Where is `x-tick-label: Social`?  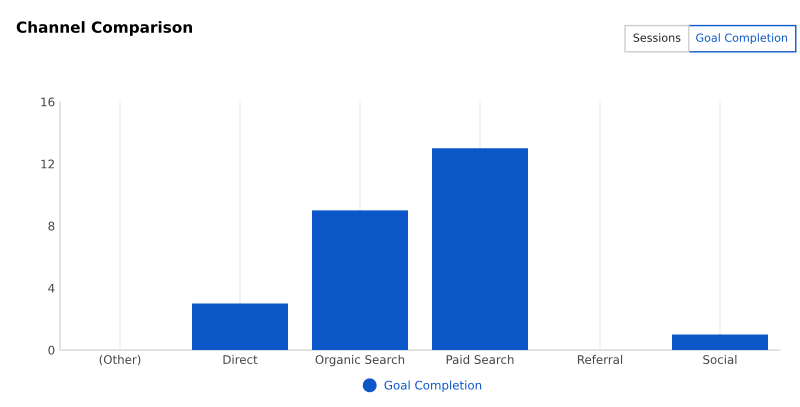
x-tick-label: Social is located at coordinates (719, 359).